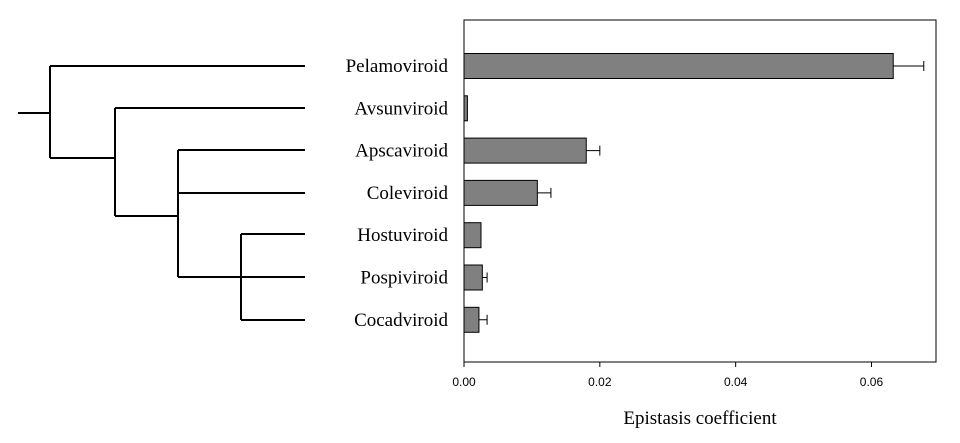 This screenshot has width=960, height=443. What do you see at coordinates (872, 382) in the screenshot?
I see `x-tick-label: 0.06` at bounding box center [872, 382].